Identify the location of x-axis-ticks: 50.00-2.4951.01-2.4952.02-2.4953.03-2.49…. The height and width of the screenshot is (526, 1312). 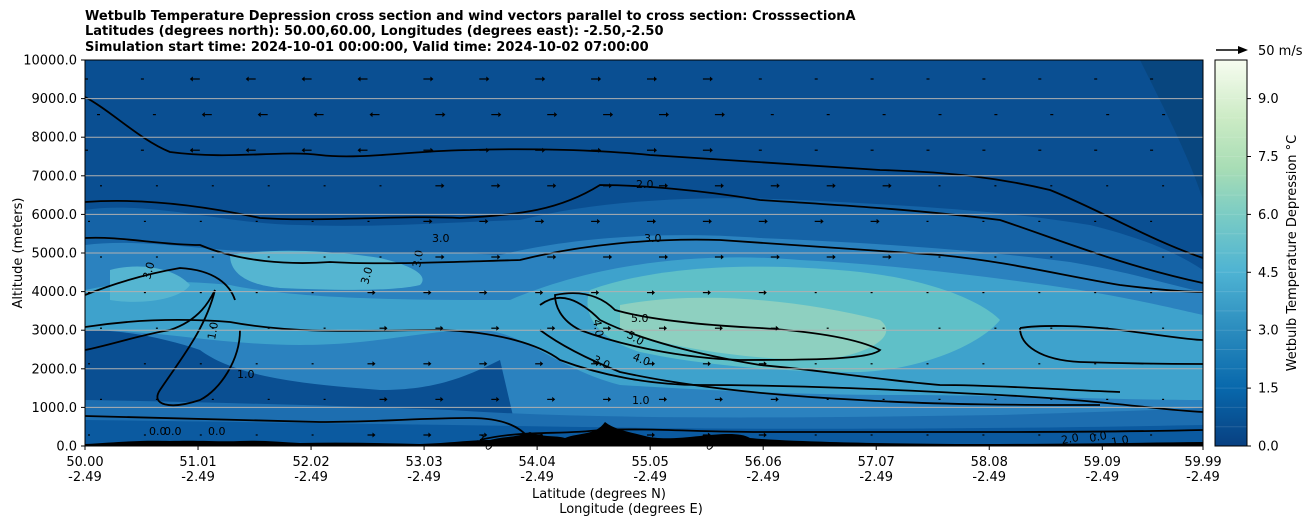
(644, 465).